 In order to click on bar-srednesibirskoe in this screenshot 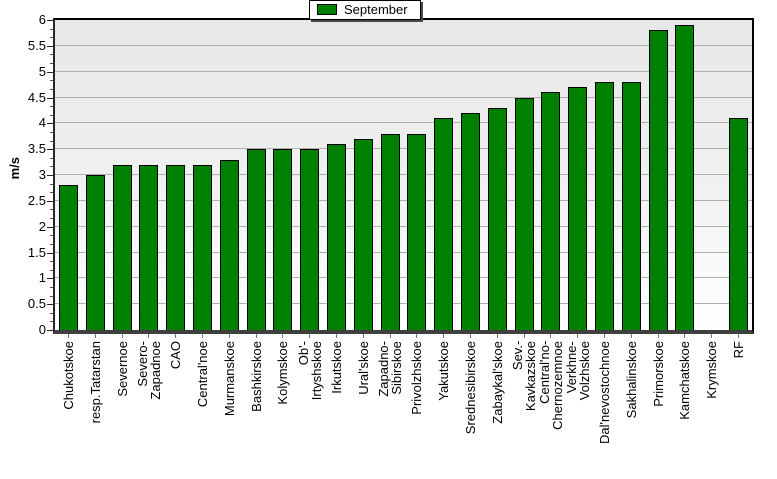, I will do `click(471, 221)`.